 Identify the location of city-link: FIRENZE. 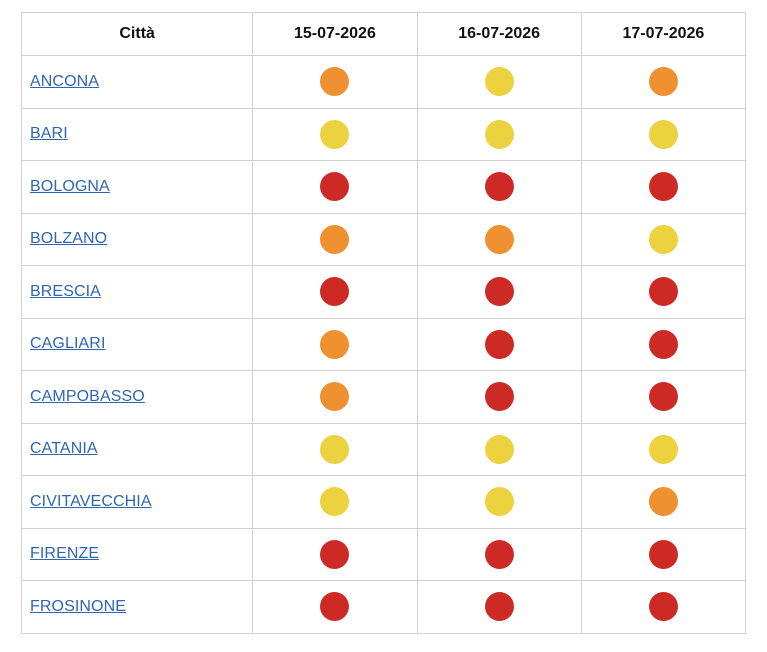
(65, 554).